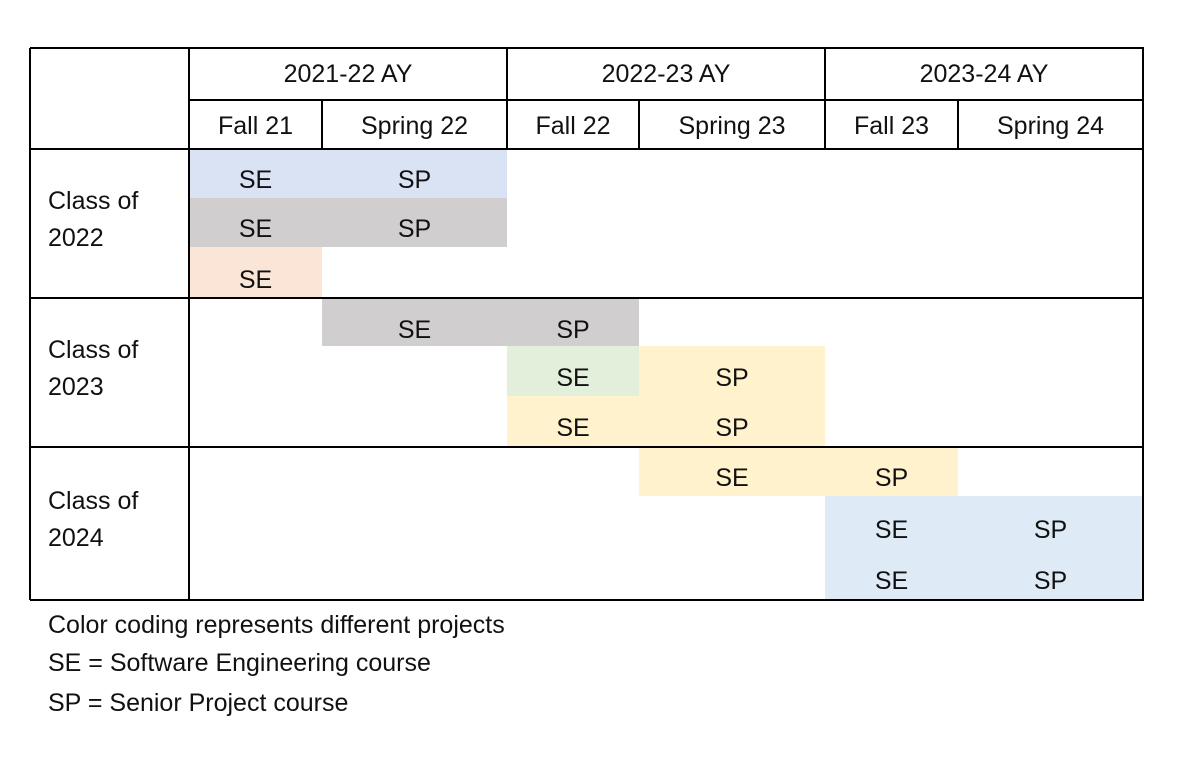  What do you see at coordinates (76, 386) in the screenshot?
I see `class-year-label: 2023` at bounding box center [76, 386].